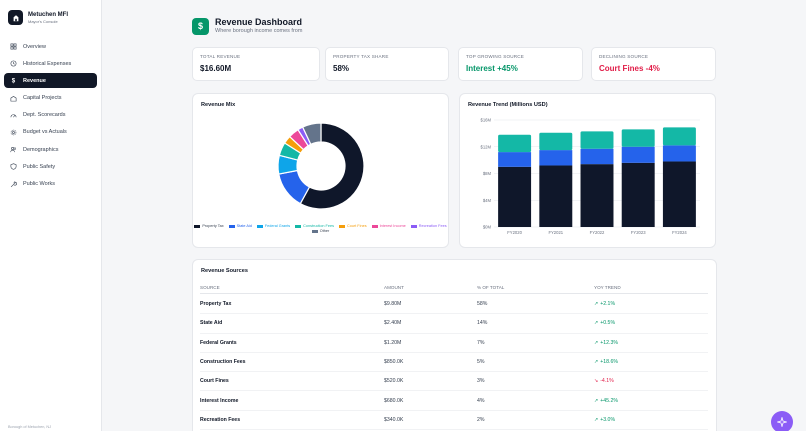 The width and height of the screenshot is (806, 431). What do you see at coordinates (50, 17) in the screenshot?
I see `brand: Metuchen MFI Mayor's Console` at bounding box center [50, 17].